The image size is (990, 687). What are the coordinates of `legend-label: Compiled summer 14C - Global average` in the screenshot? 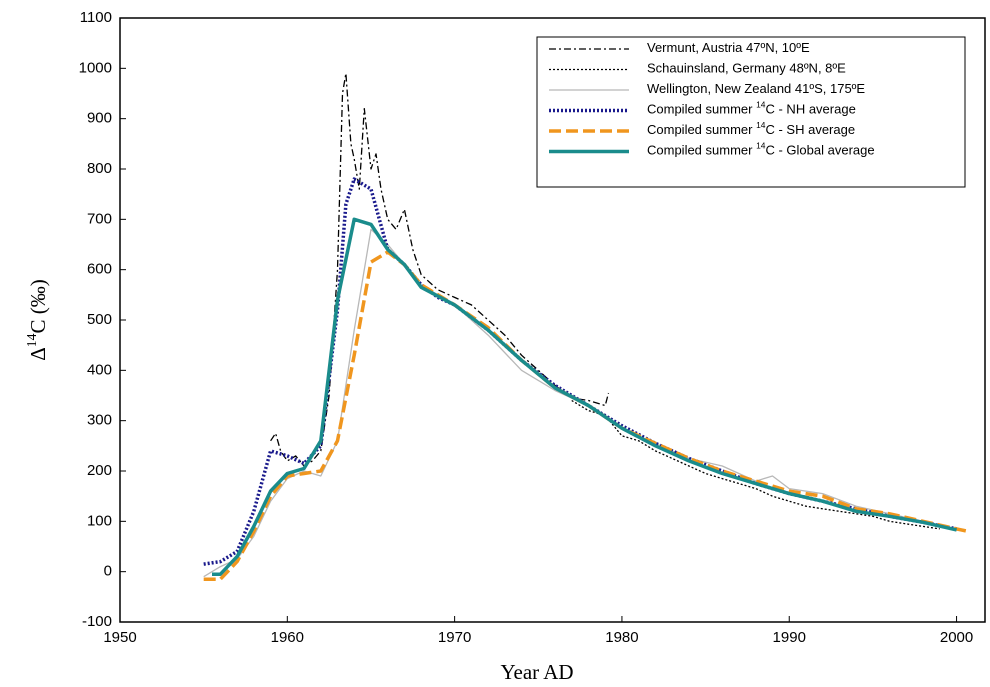 It's located at (761, 149).